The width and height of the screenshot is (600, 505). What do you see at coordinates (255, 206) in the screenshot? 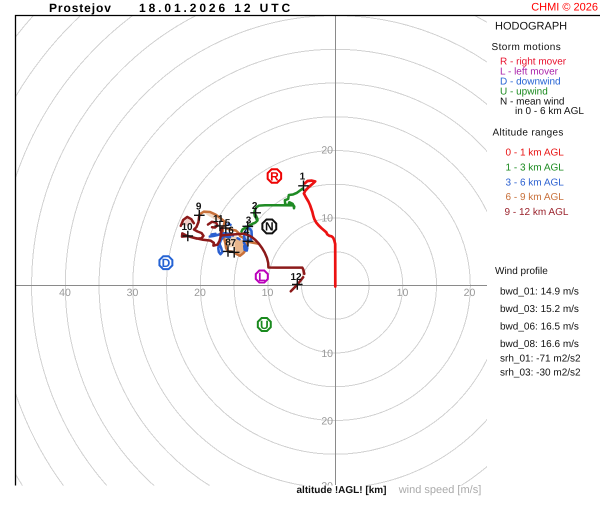
I see `svg-text: 2` at bounding box center [255, 206].